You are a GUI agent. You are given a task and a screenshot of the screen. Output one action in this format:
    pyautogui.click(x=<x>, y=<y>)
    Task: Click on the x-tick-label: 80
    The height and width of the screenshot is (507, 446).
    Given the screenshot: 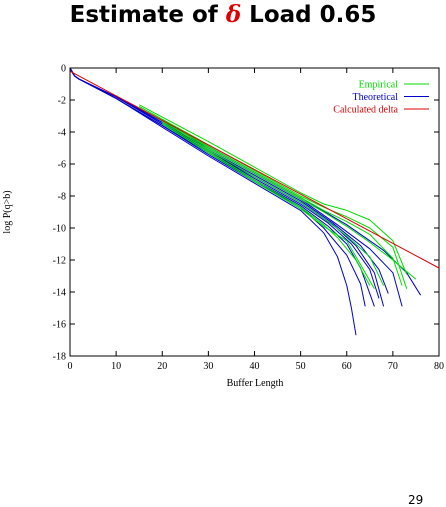 What is the action you would take?
    pyautogui.click(x=439, y=366)
    